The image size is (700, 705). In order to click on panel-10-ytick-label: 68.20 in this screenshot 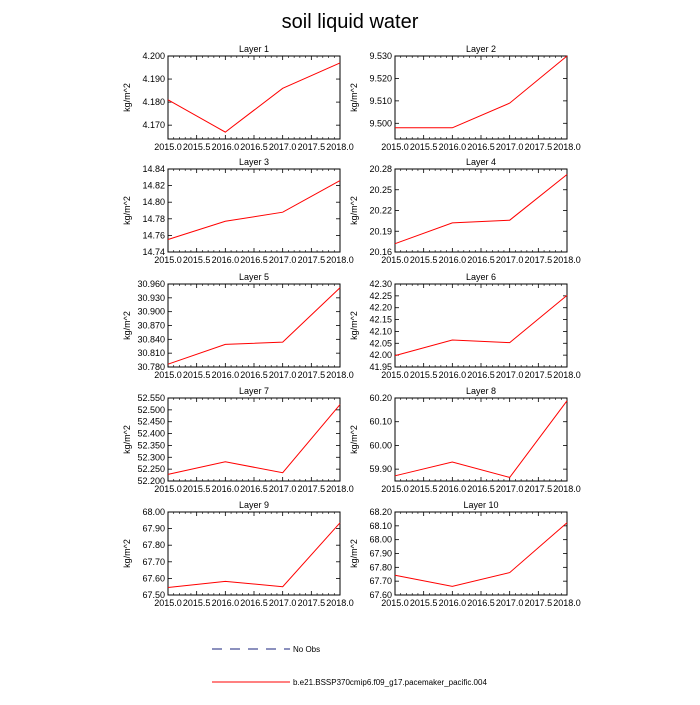, I will do `click(380, 512)`.